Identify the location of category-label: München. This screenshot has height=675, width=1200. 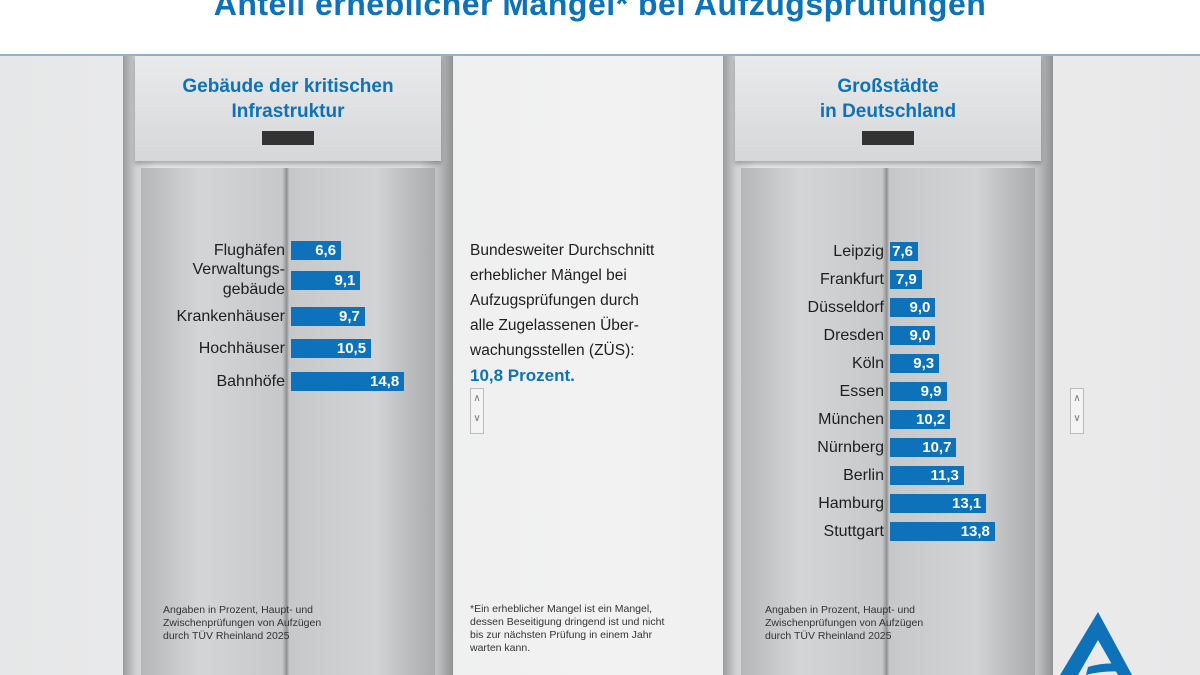
(851, 419).